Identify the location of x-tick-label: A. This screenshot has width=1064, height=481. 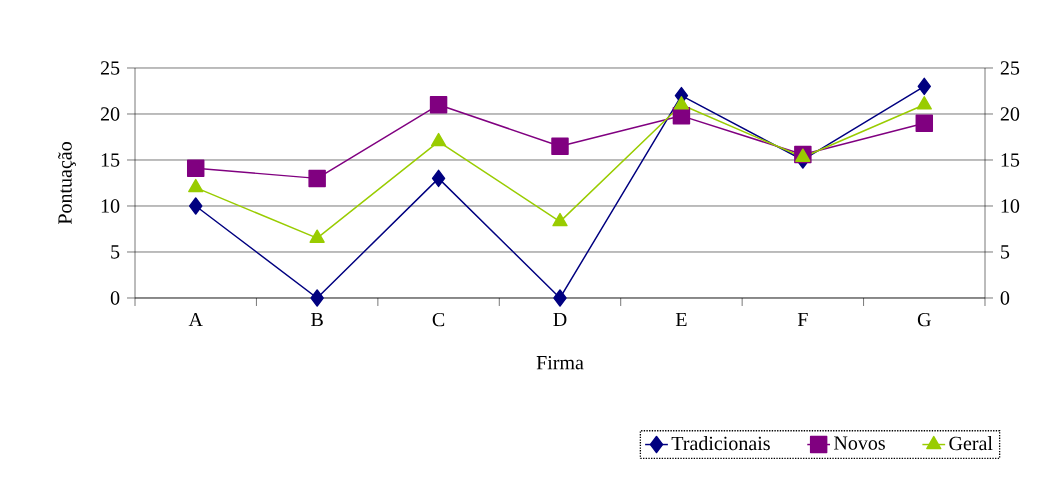
(195, 319).